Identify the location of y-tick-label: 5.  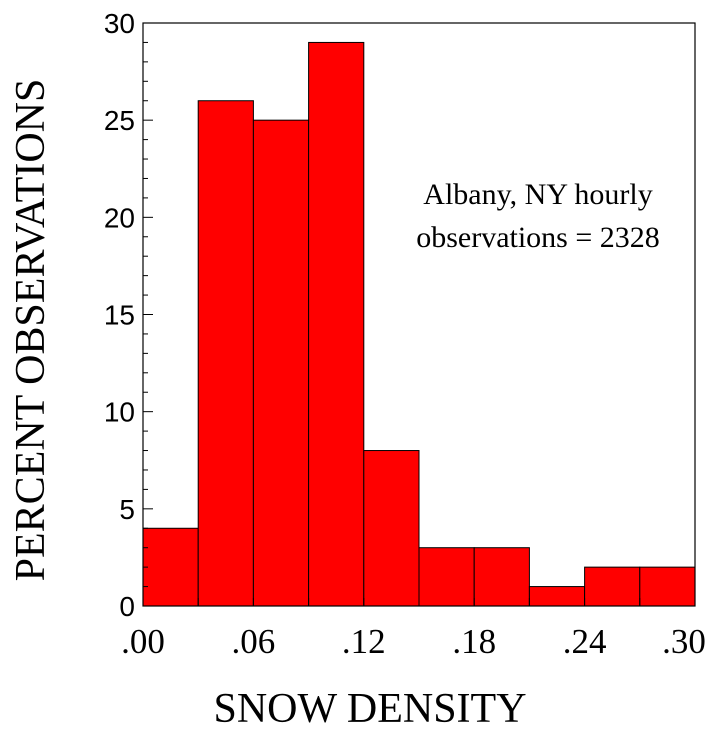
(127, 509).